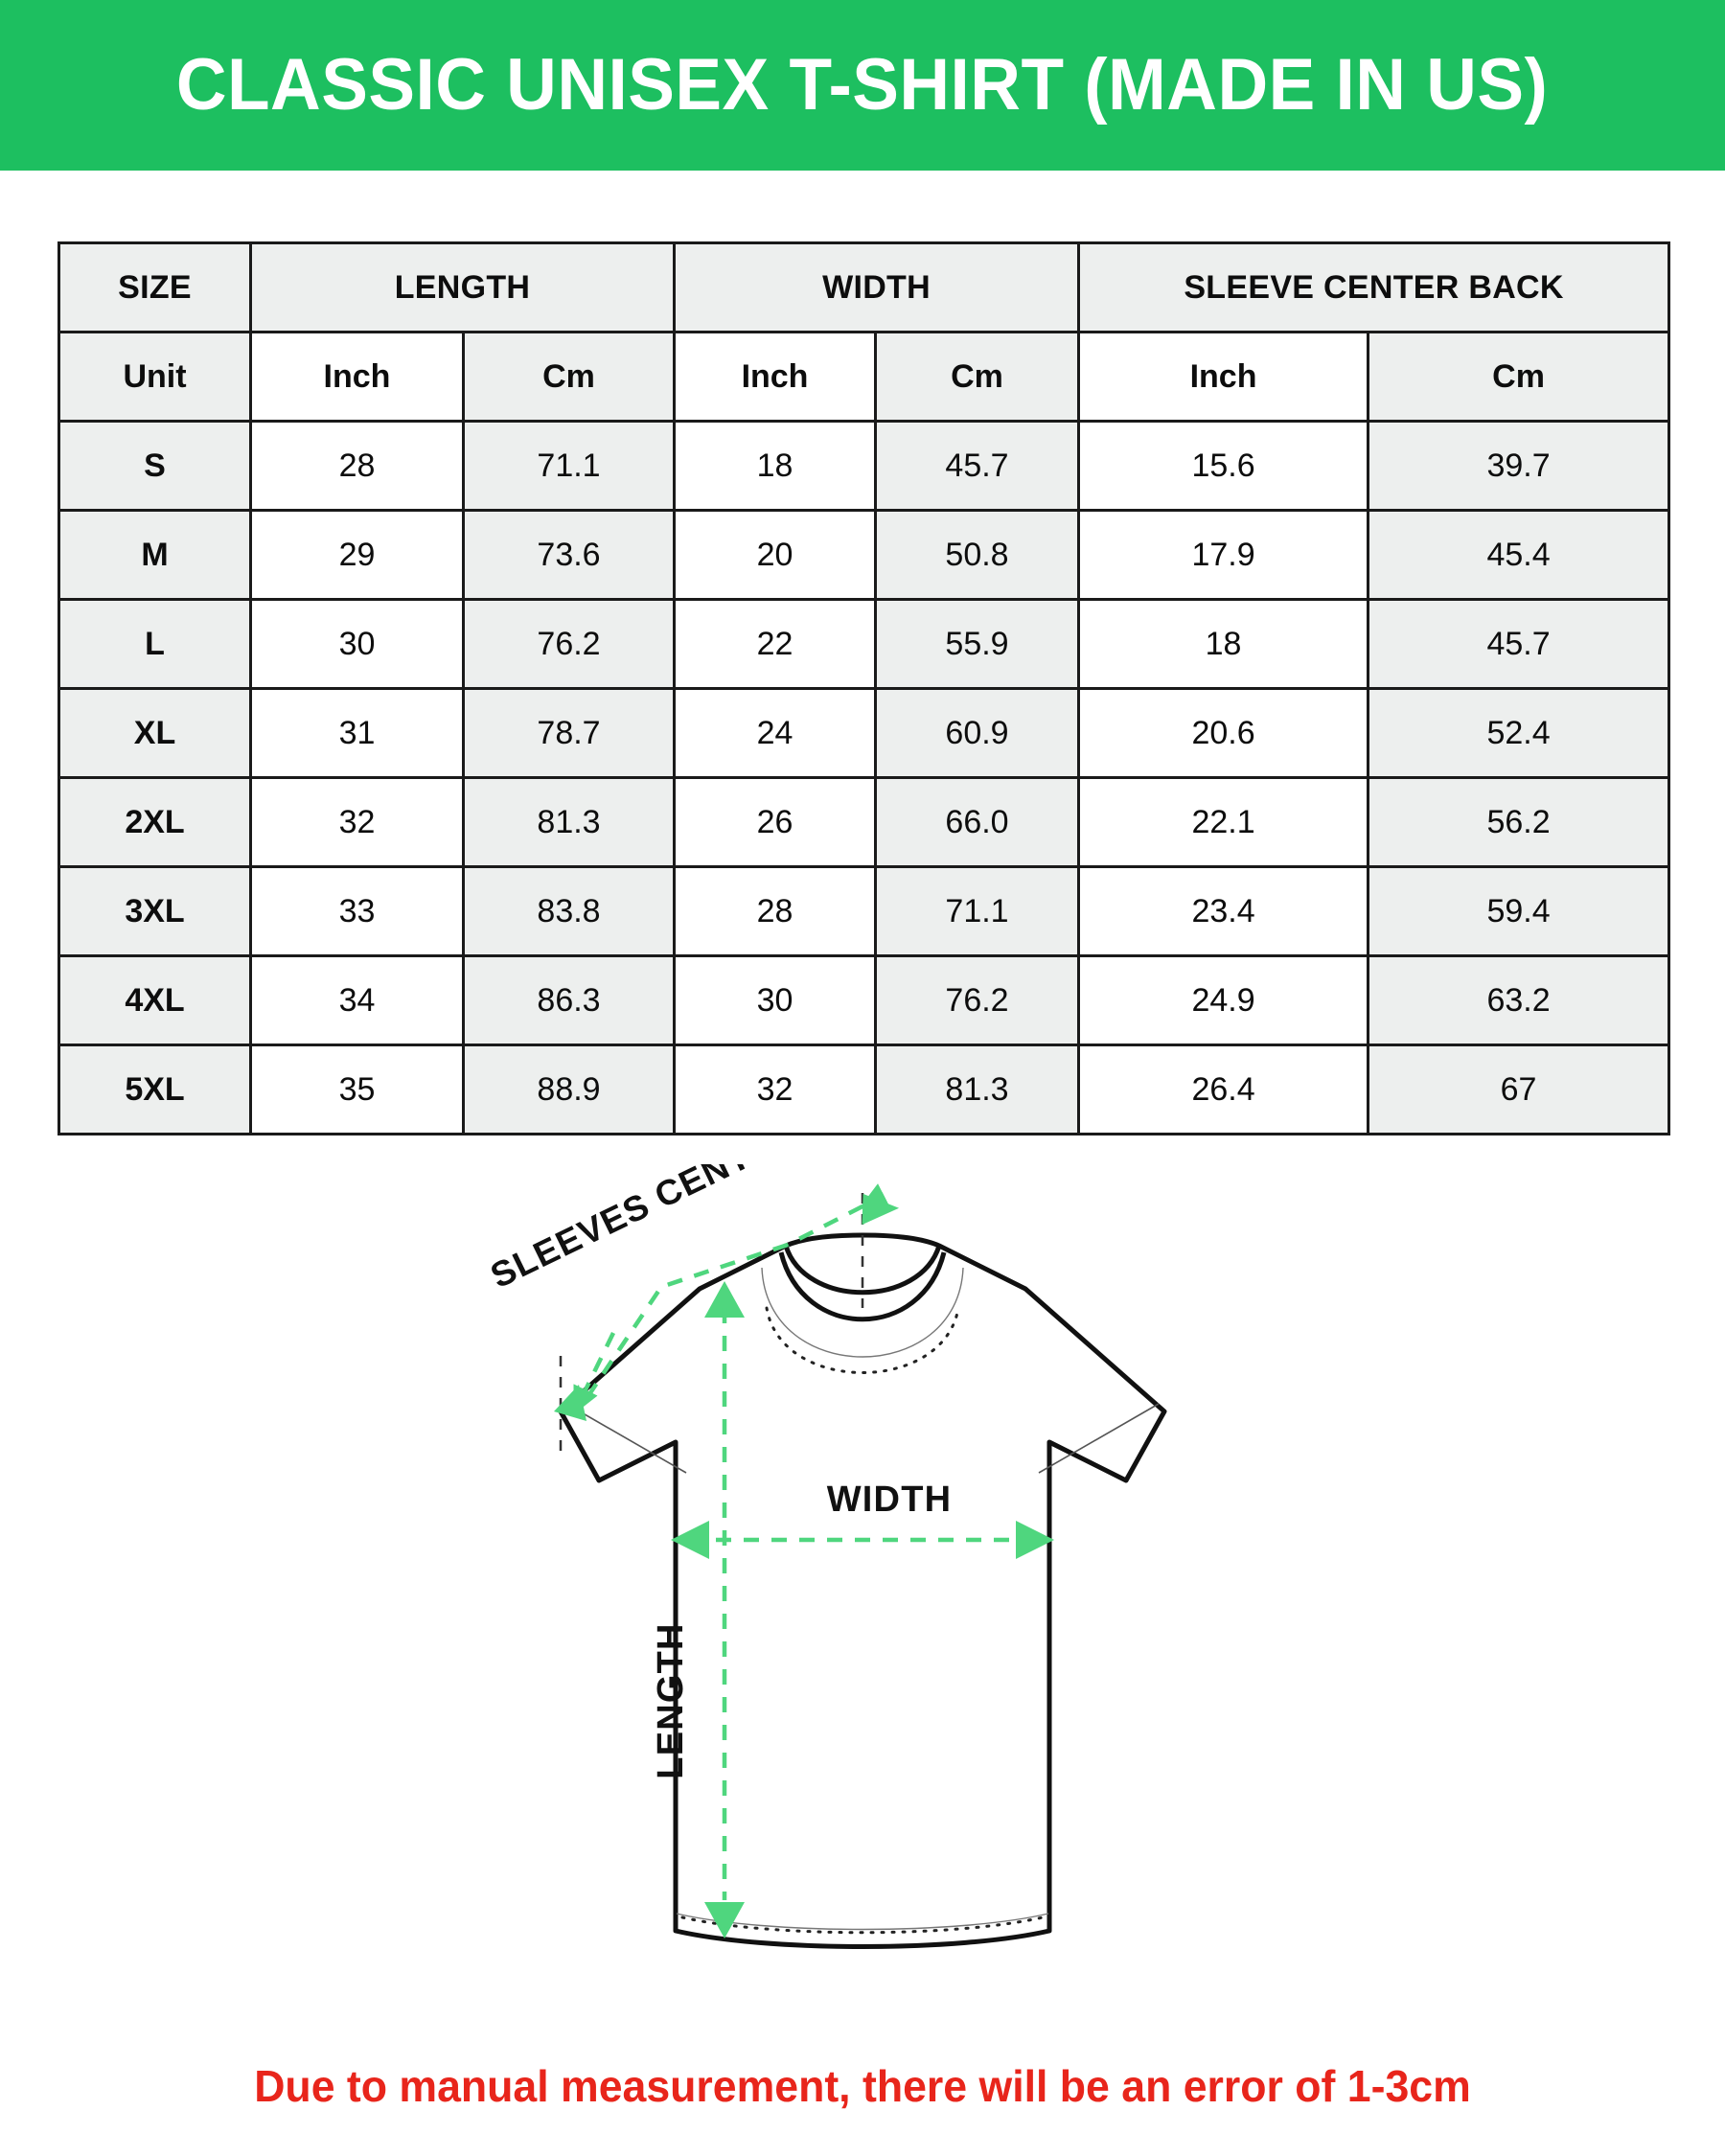 The image size is (1725, 2156). Describe the element at coordinates (155, 733) in the screenshot. I see `cell-size: XL` at that location.